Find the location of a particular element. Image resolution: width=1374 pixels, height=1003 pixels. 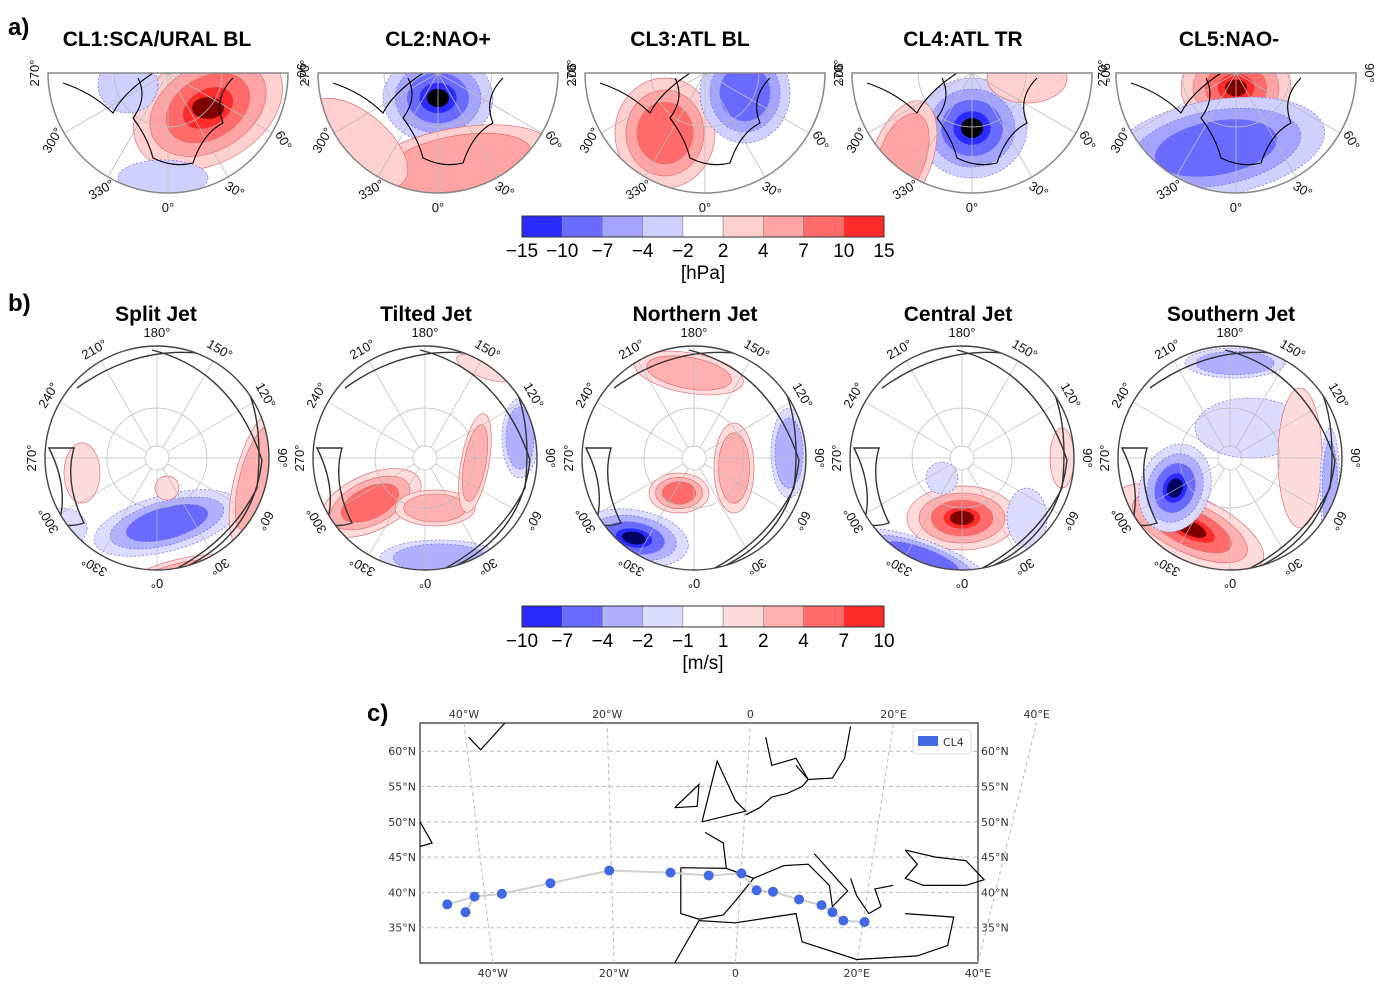

longitude-label-bottom: 0 is located at coordinates (735, 973).